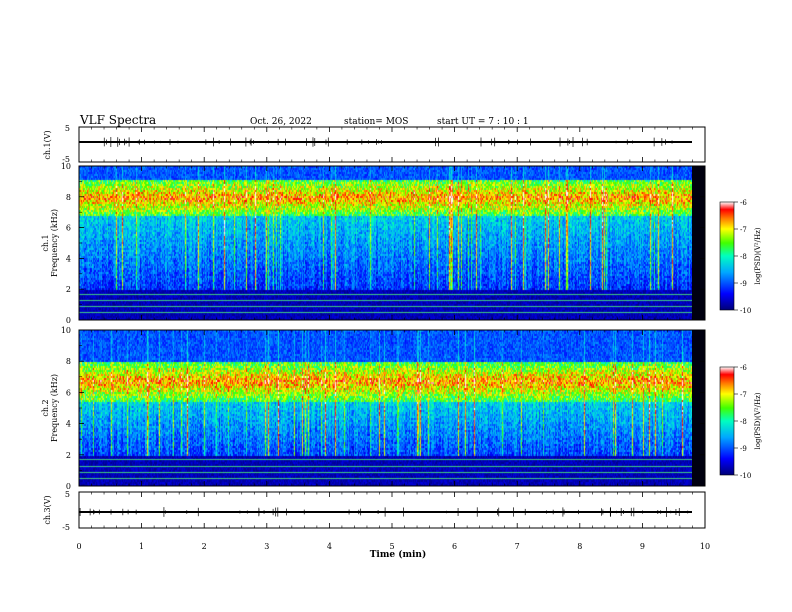  Describe the element at coordinates (45, 407) in the screenshot. I see `ch2-spec-ylabel-channel: ch.2` at that location.